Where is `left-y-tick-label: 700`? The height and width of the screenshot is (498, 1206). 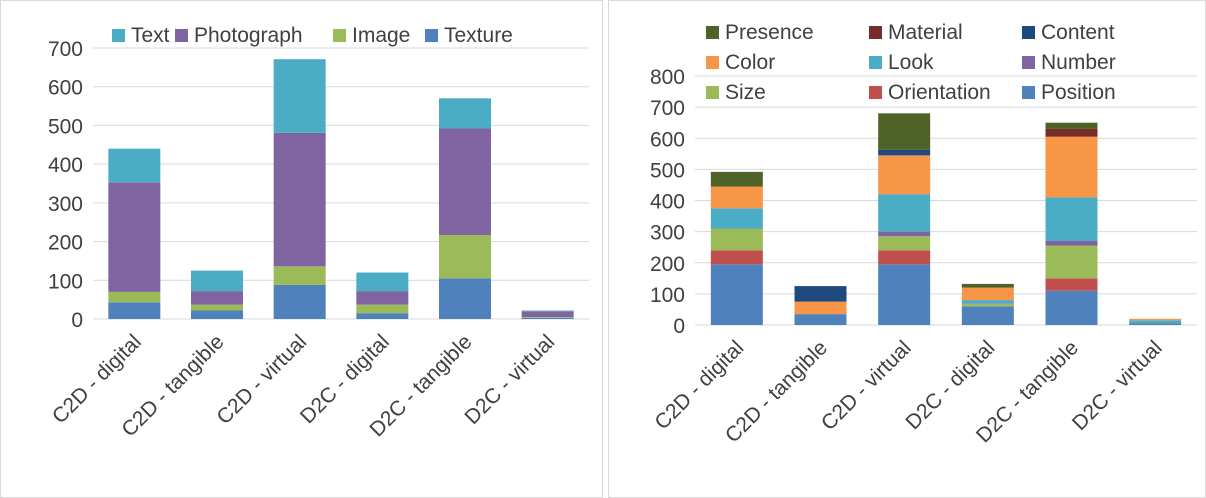 left-y-tick-label: 700 is located at coordinates (65, 49).